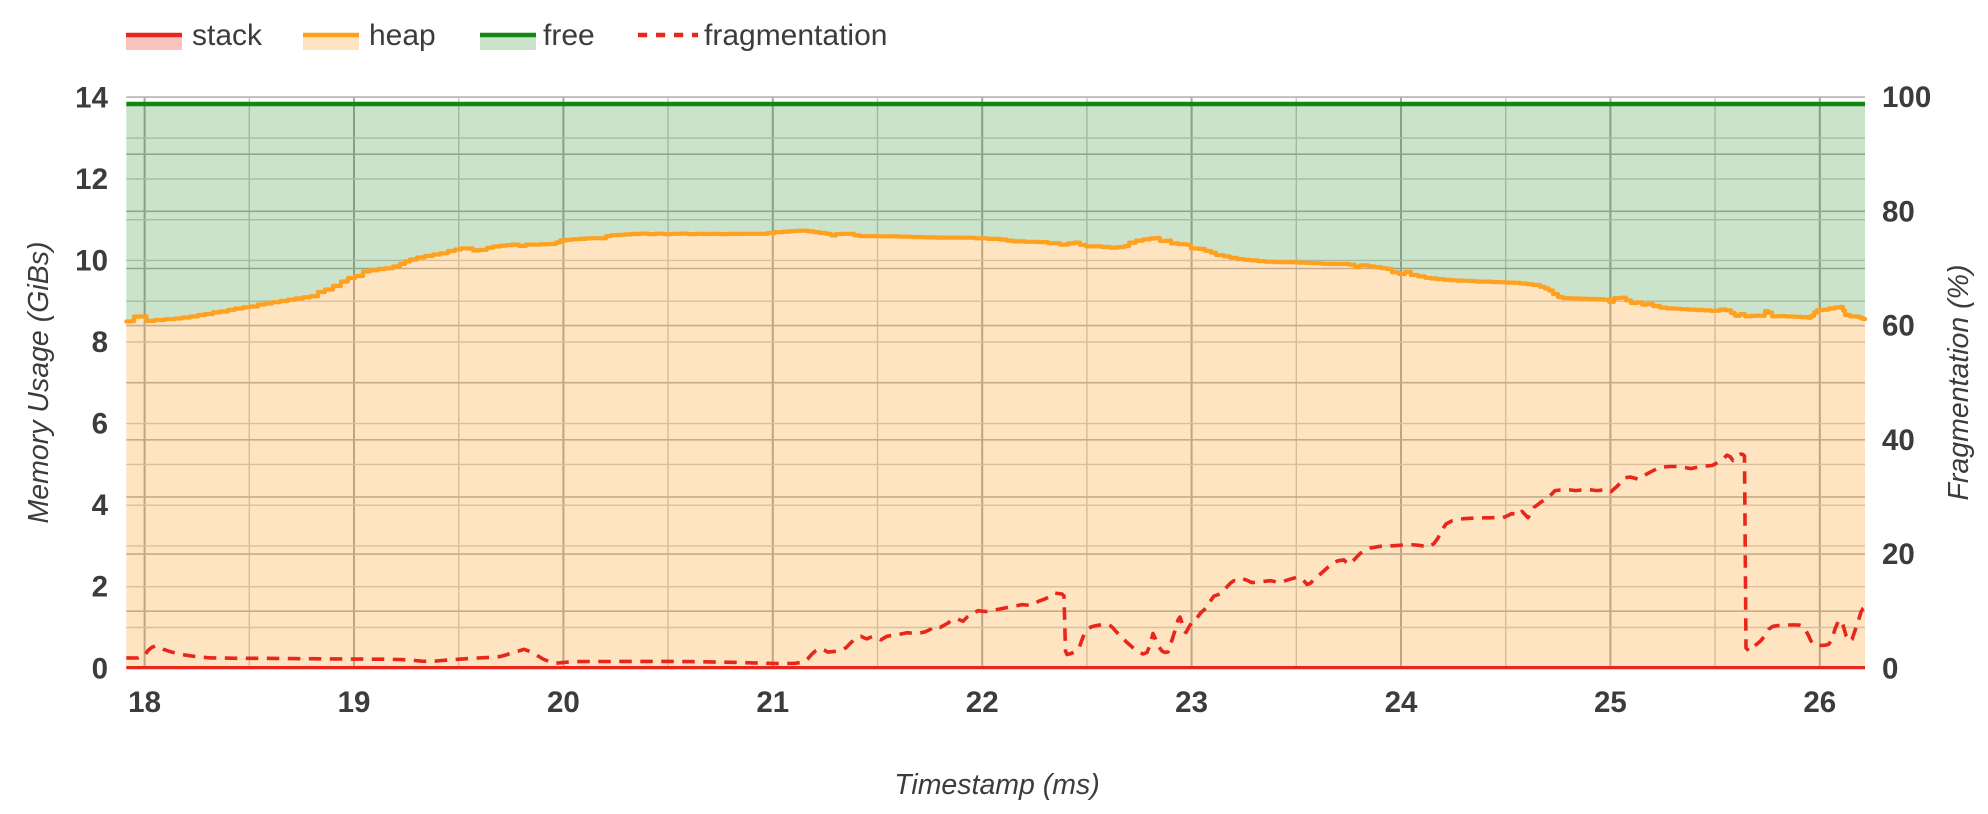 The width and height of the screenshot is (1988, 814). Describe the element at coordinates (795, 35) in the screenshot. I see `svg-text: fragmentation` at that location.